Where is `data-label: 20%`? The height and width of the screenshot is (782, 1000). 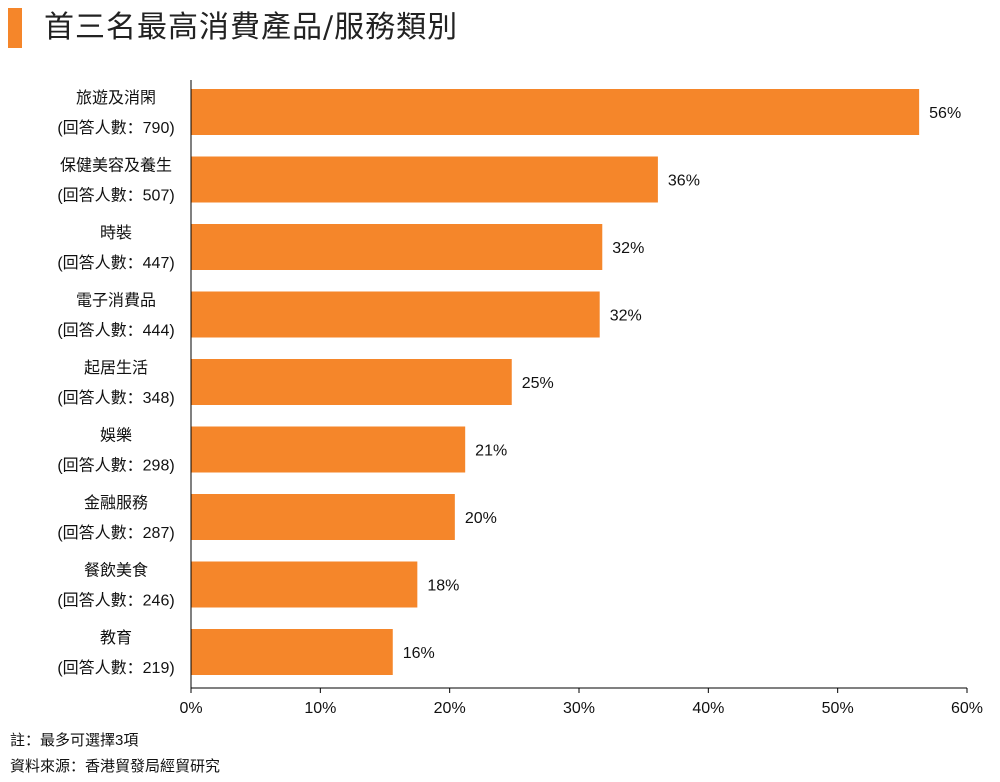
data-label: 20% is located at coordinates (481, 518).